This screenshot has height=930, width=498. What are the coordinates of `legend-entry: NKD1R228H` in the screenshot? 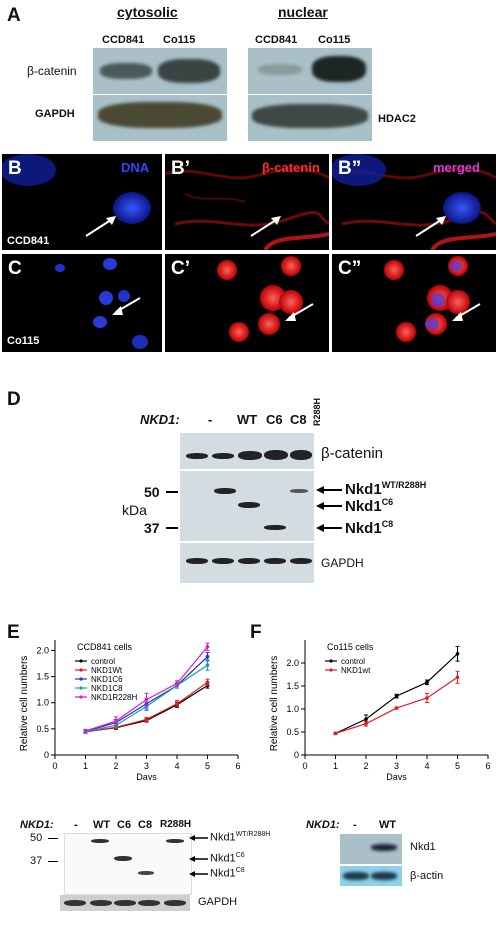 It's located at (114, 697).